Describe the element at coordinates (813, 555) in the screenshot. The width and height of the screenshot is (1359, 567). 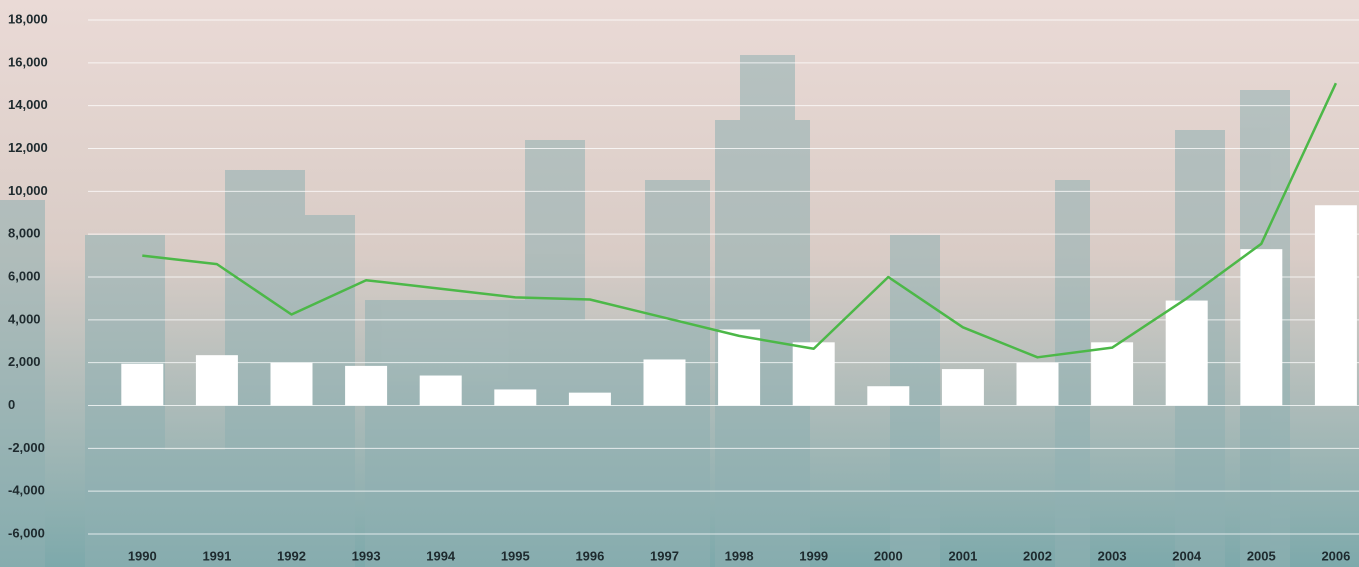
I see `x-tick-label: 1999` at that location.